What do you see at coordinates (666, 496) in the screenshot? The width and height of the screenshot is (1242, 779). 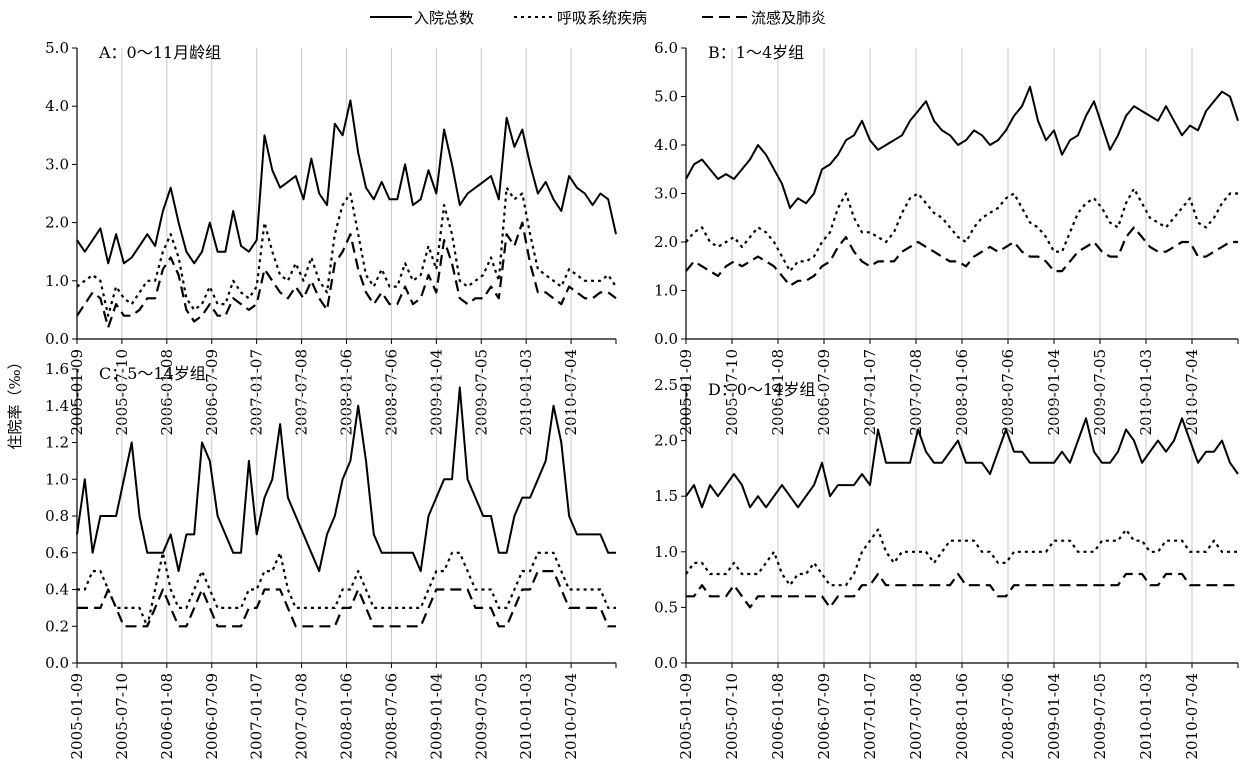 I see `y-tick-label: 1.5` at bounding box center [666, 496].